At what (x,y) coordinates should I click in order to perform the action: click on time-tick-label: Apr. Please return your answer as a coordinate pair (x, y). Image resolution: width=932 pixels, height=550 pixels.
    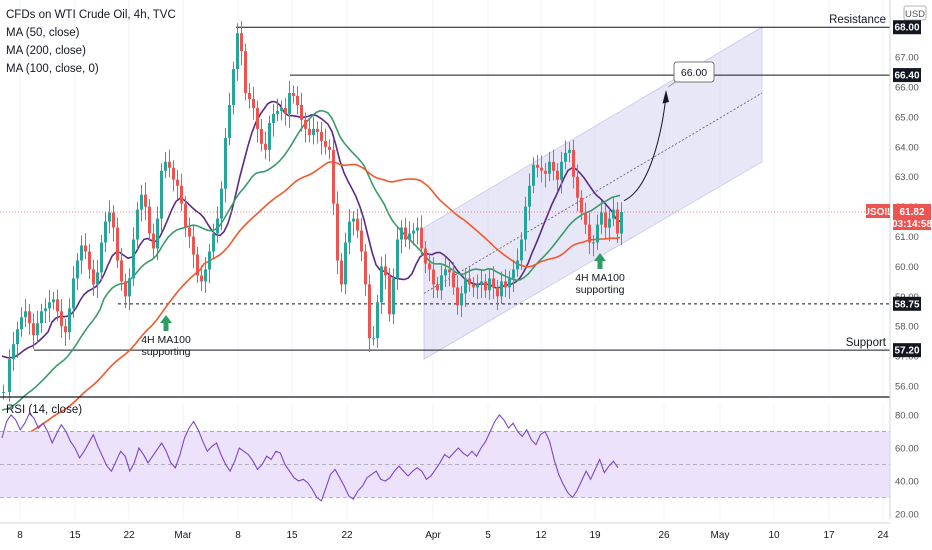
    Looking at the image, I should click on (433, 535).